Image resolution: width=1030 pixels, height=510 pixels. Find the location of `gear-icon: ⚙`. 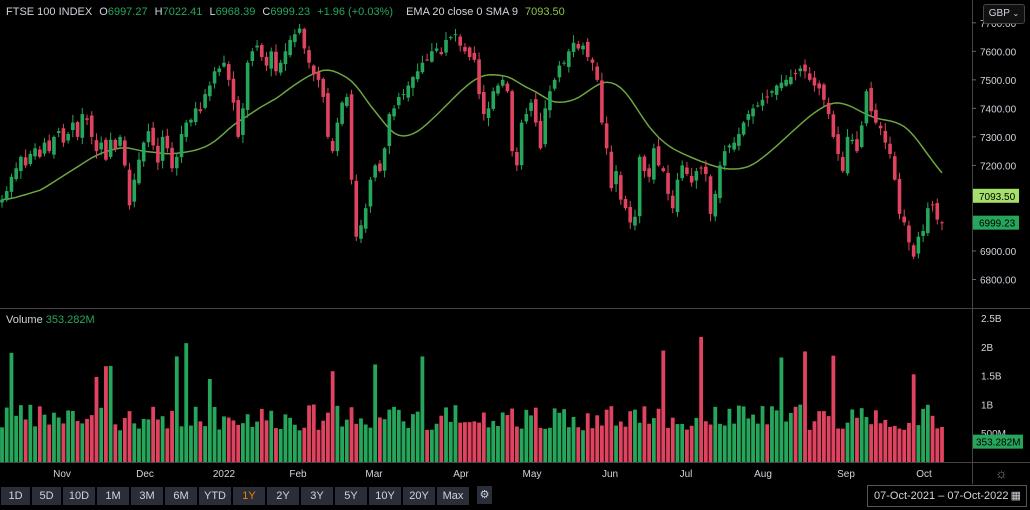

gear-icon: ⚙ is located at coordinates (484, 495).